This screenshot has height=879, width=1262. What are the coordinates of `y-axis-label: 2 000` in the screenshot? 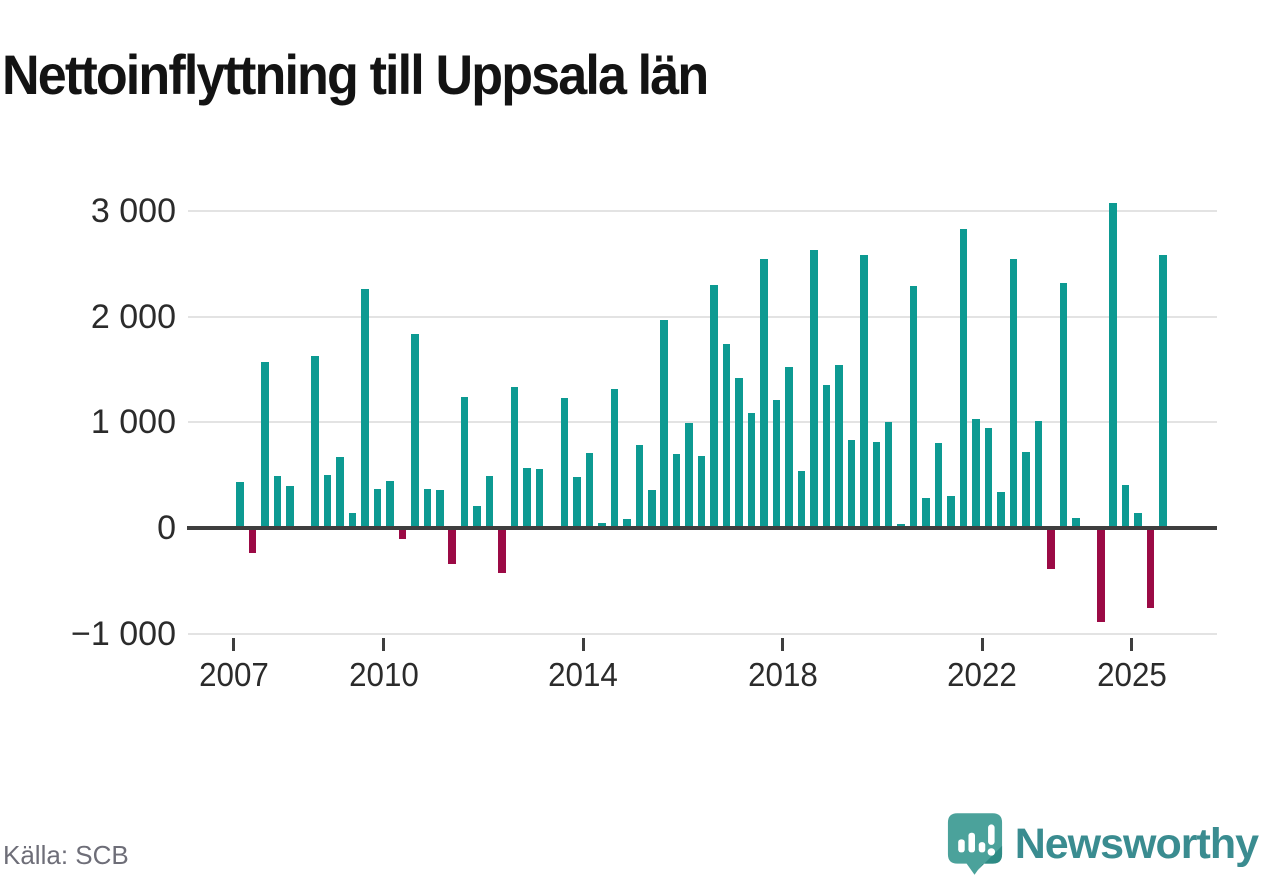 It's located at (133, 316).